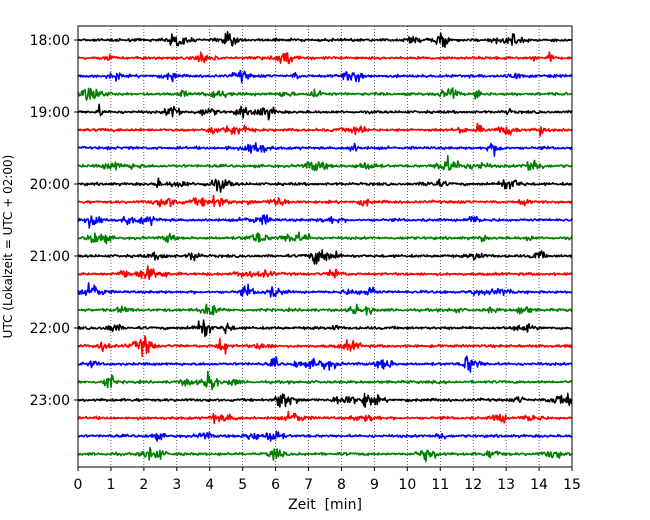 The image size is (650, 520). What do you see at coordinates (50, 401) in the screenshot?
I see `y-tick-label: 23:00` at bounding box center [50, 401].